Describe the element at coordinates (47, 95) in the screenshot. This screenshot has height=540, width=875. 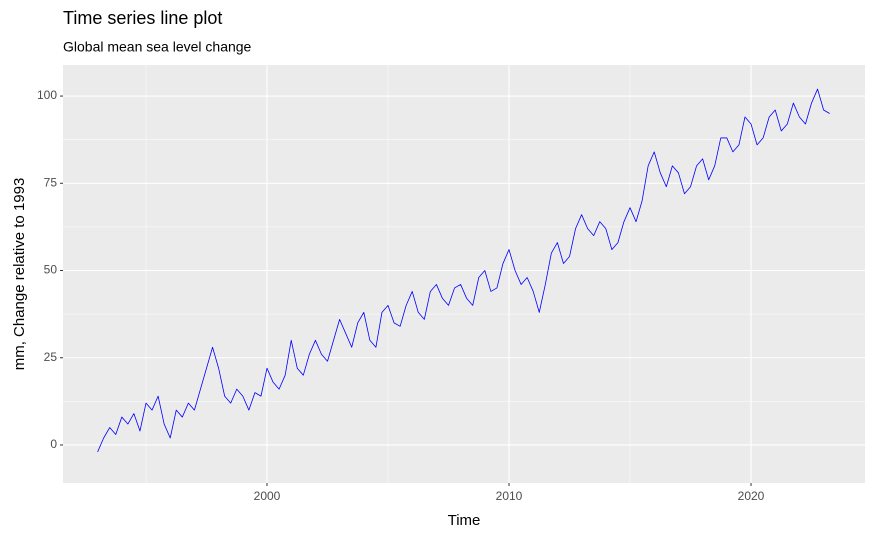
I see `y-tick-label: 100` at that location.